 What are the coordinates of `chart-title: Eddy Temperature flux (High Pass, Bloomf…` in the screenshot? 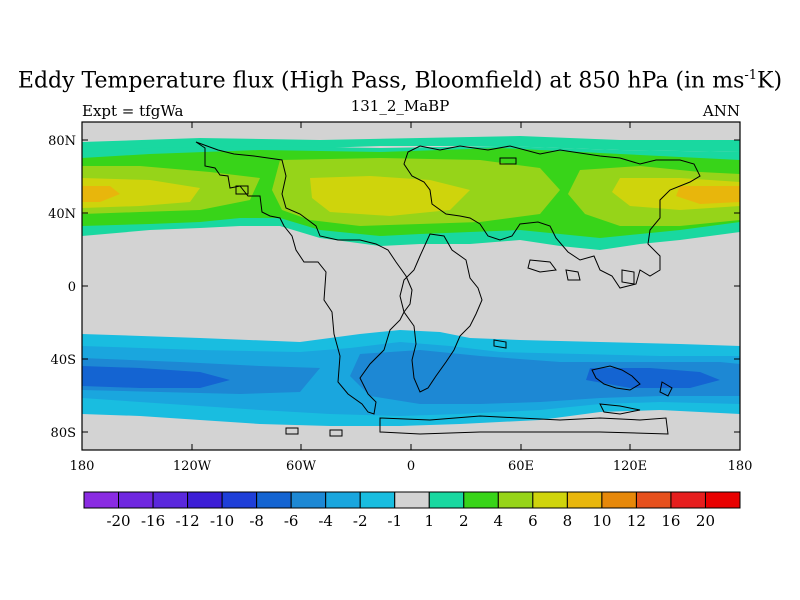 It's located at (400, 81).